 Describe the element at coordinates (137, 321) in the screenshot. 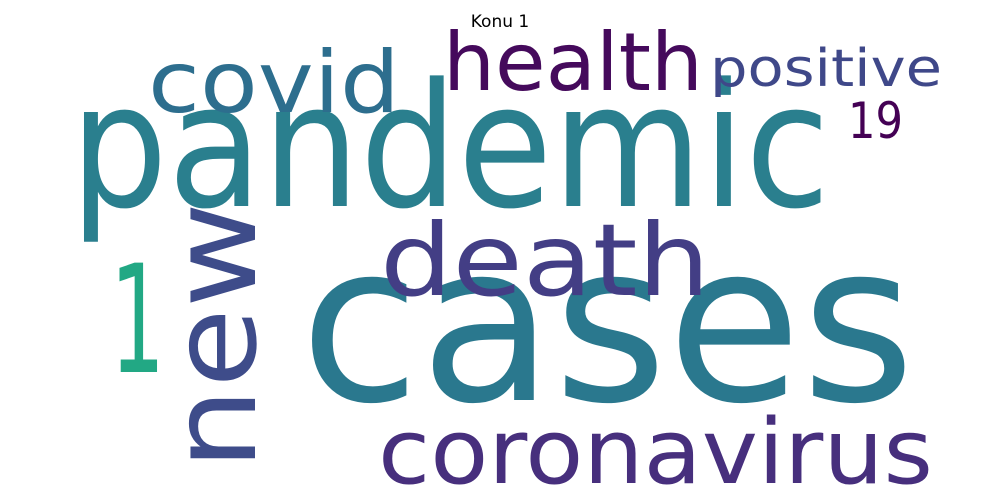

I see `word-1: 1` at that location.